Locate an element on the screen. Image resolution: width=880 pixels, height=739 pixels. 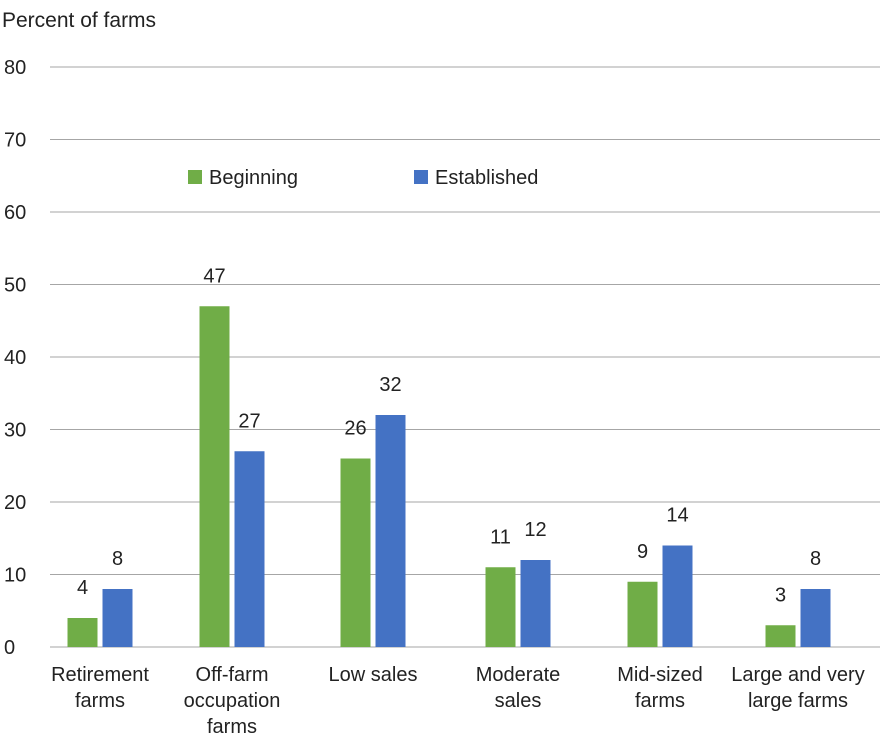
category-label-line: occupation is located at coordinates (232, 701).